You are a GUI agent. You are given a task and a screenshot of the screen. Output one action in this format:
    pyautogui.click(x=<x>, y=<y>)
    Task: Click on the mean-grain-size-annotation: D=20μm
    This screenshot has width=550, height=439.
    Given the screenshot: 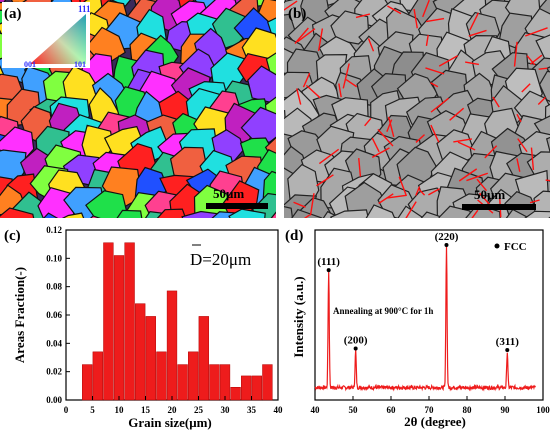 What is the action you would take?
    pyautogui.click(x=220, y=257)
    